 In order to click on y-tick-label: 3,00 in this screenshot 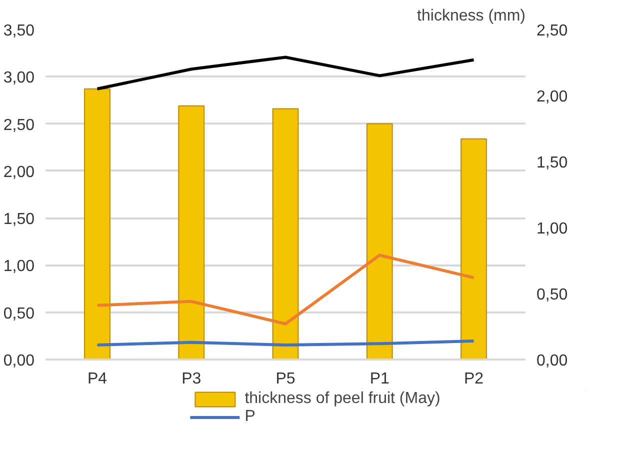, I will do `click(19, 78)`.